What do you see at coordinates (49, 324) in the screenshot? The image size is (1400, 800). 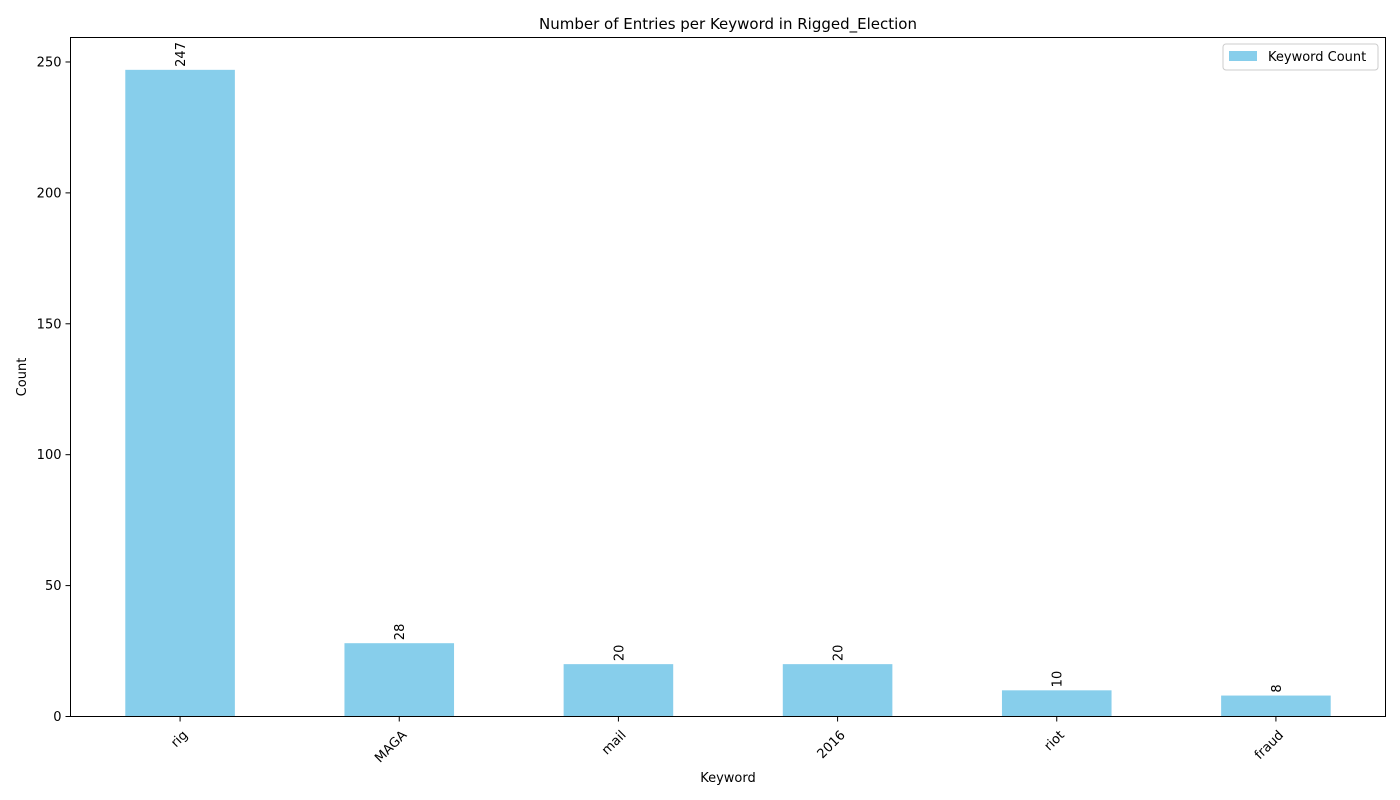 I see `y-tick-label-150: 150` at bounding box center [49, 324].